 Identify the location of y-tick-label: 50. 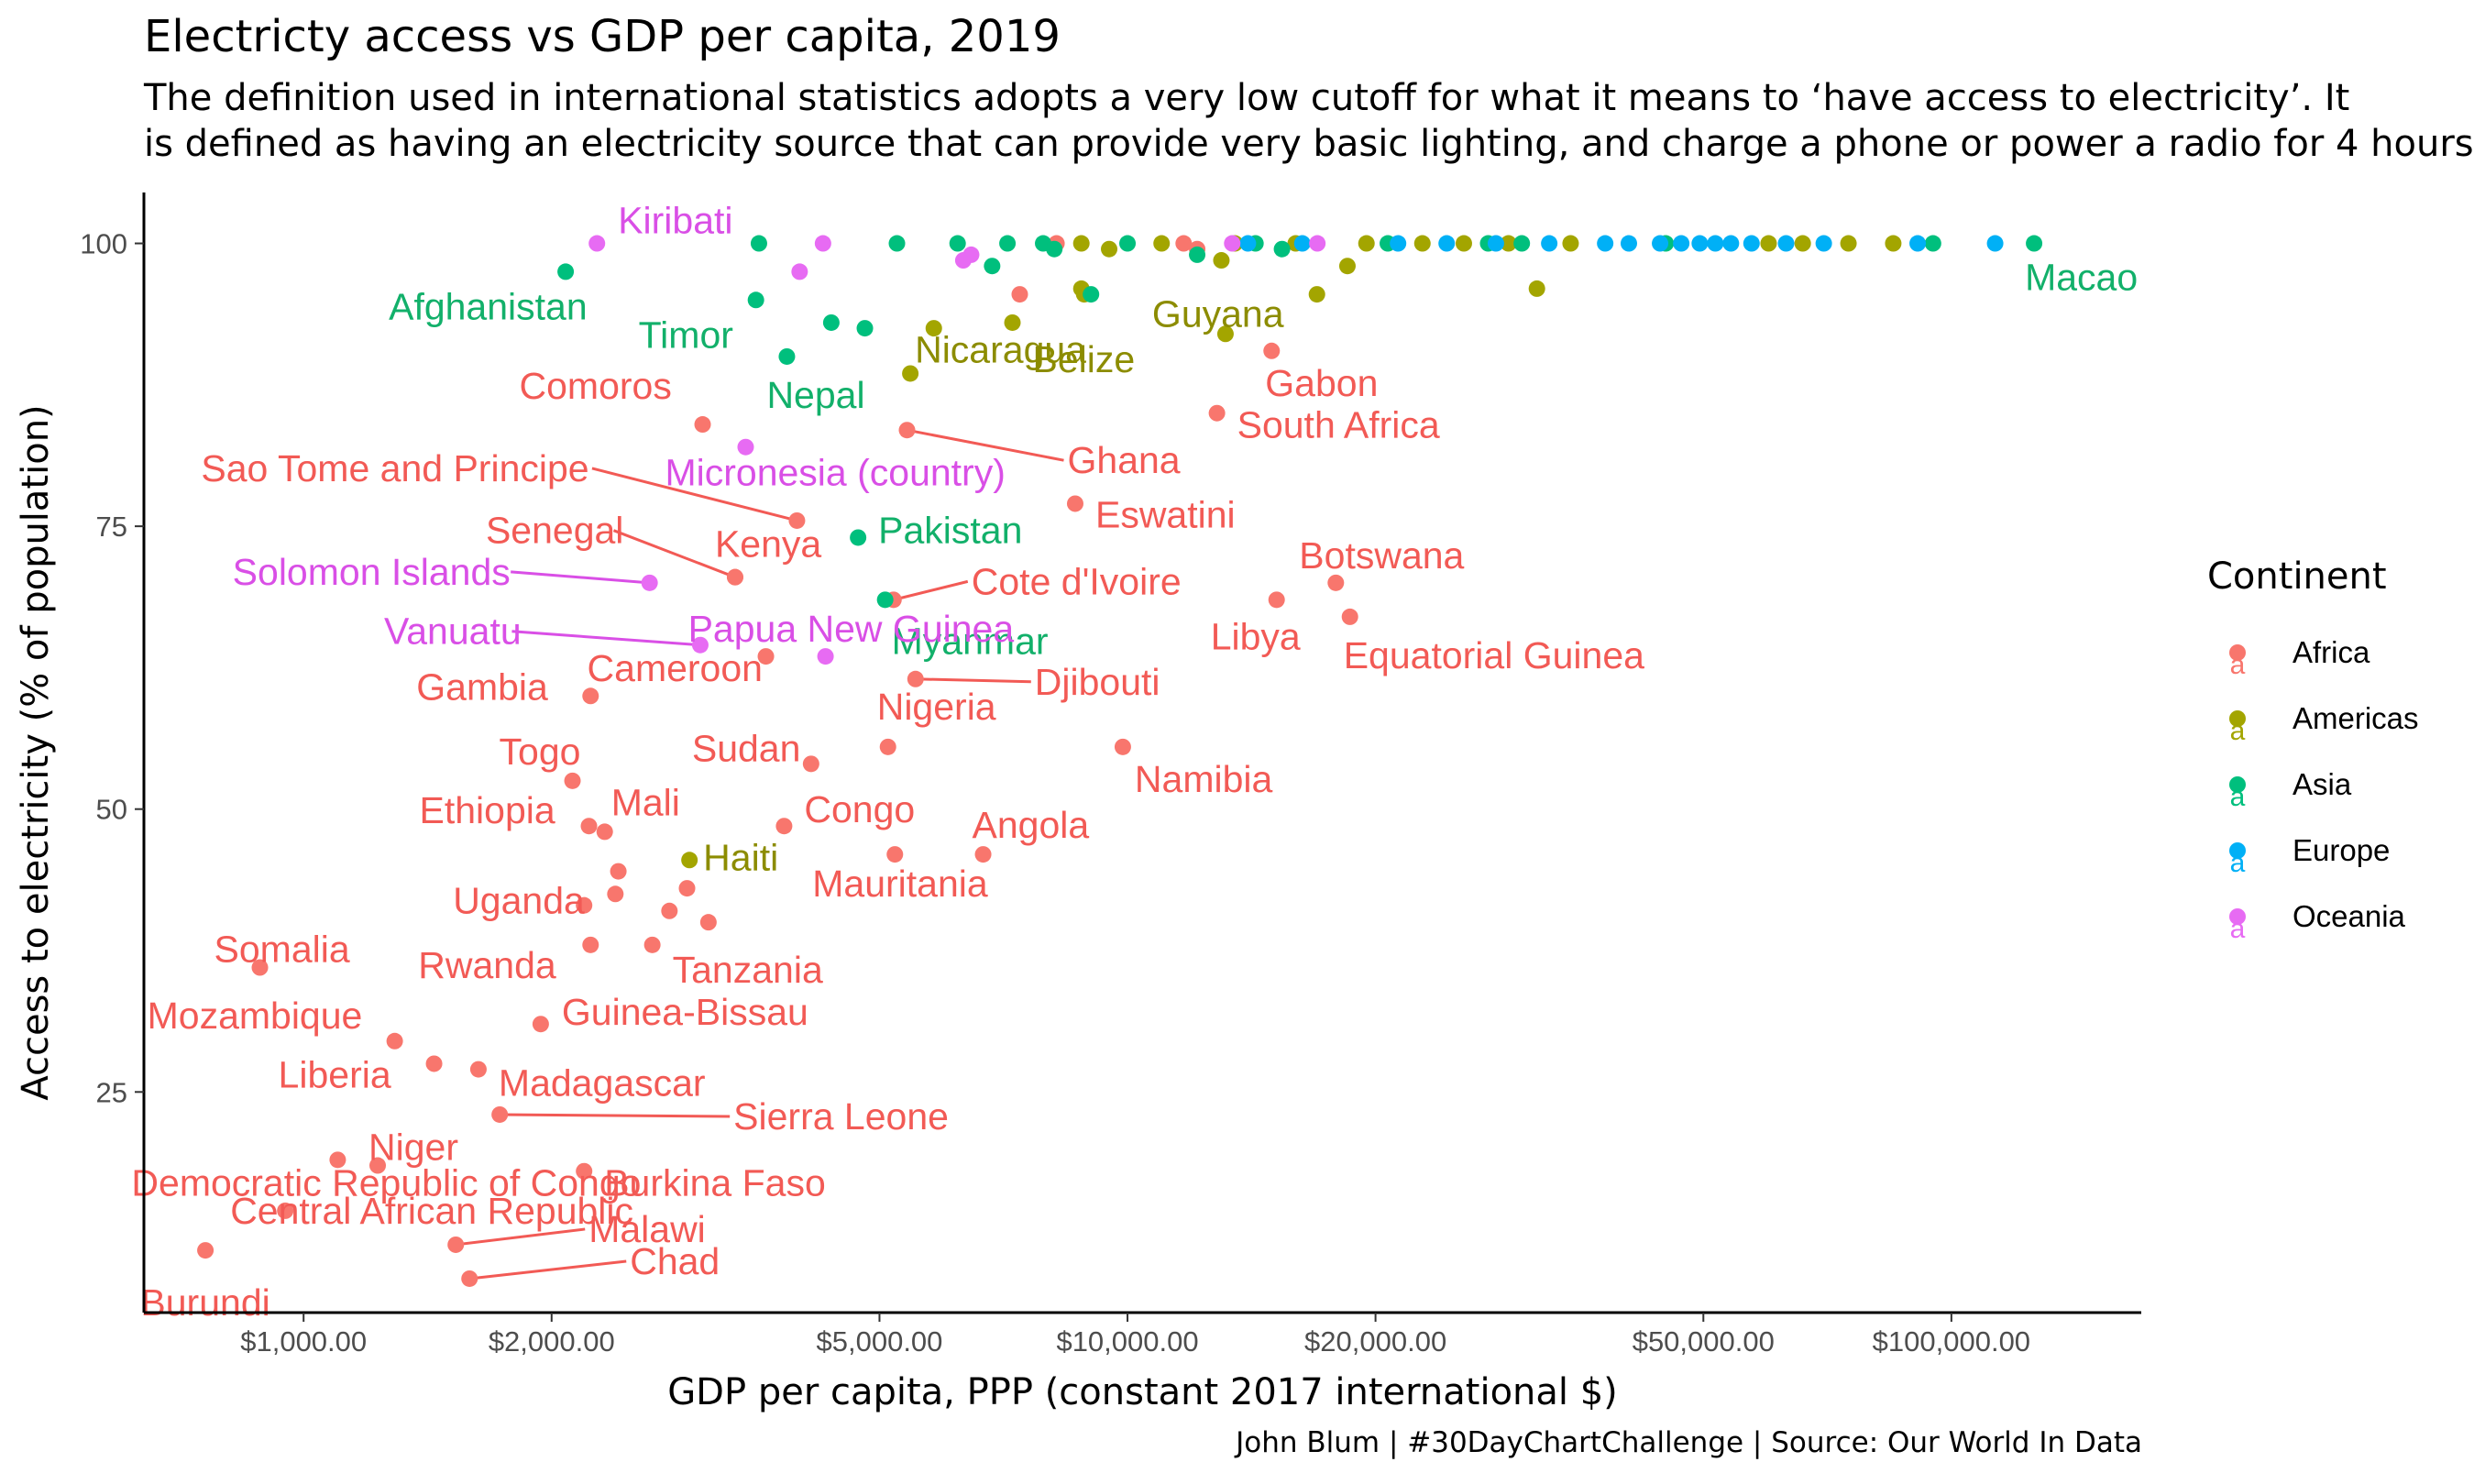
(111, 810).